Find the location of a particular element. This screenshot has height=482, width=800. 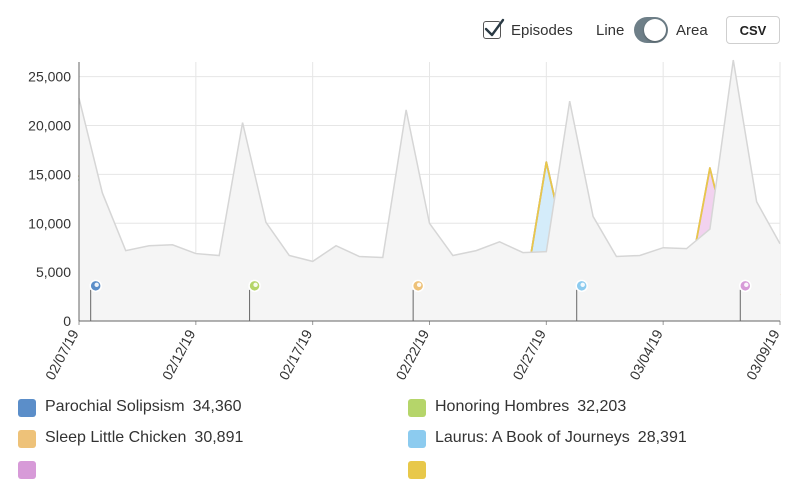

area-label: Area is located at coordinates (692, 30).